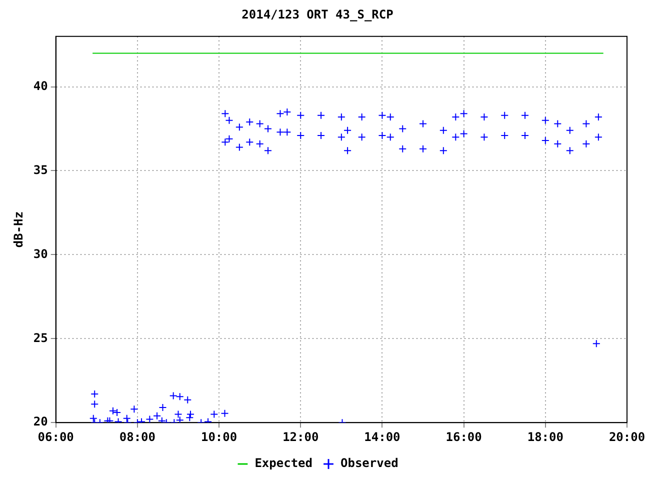 The image size is (649, 484). What do you see at coordinates (464, 437) in the screenshot?
I see `x-tick-label: 16:00` at bounding box center [464, 437].